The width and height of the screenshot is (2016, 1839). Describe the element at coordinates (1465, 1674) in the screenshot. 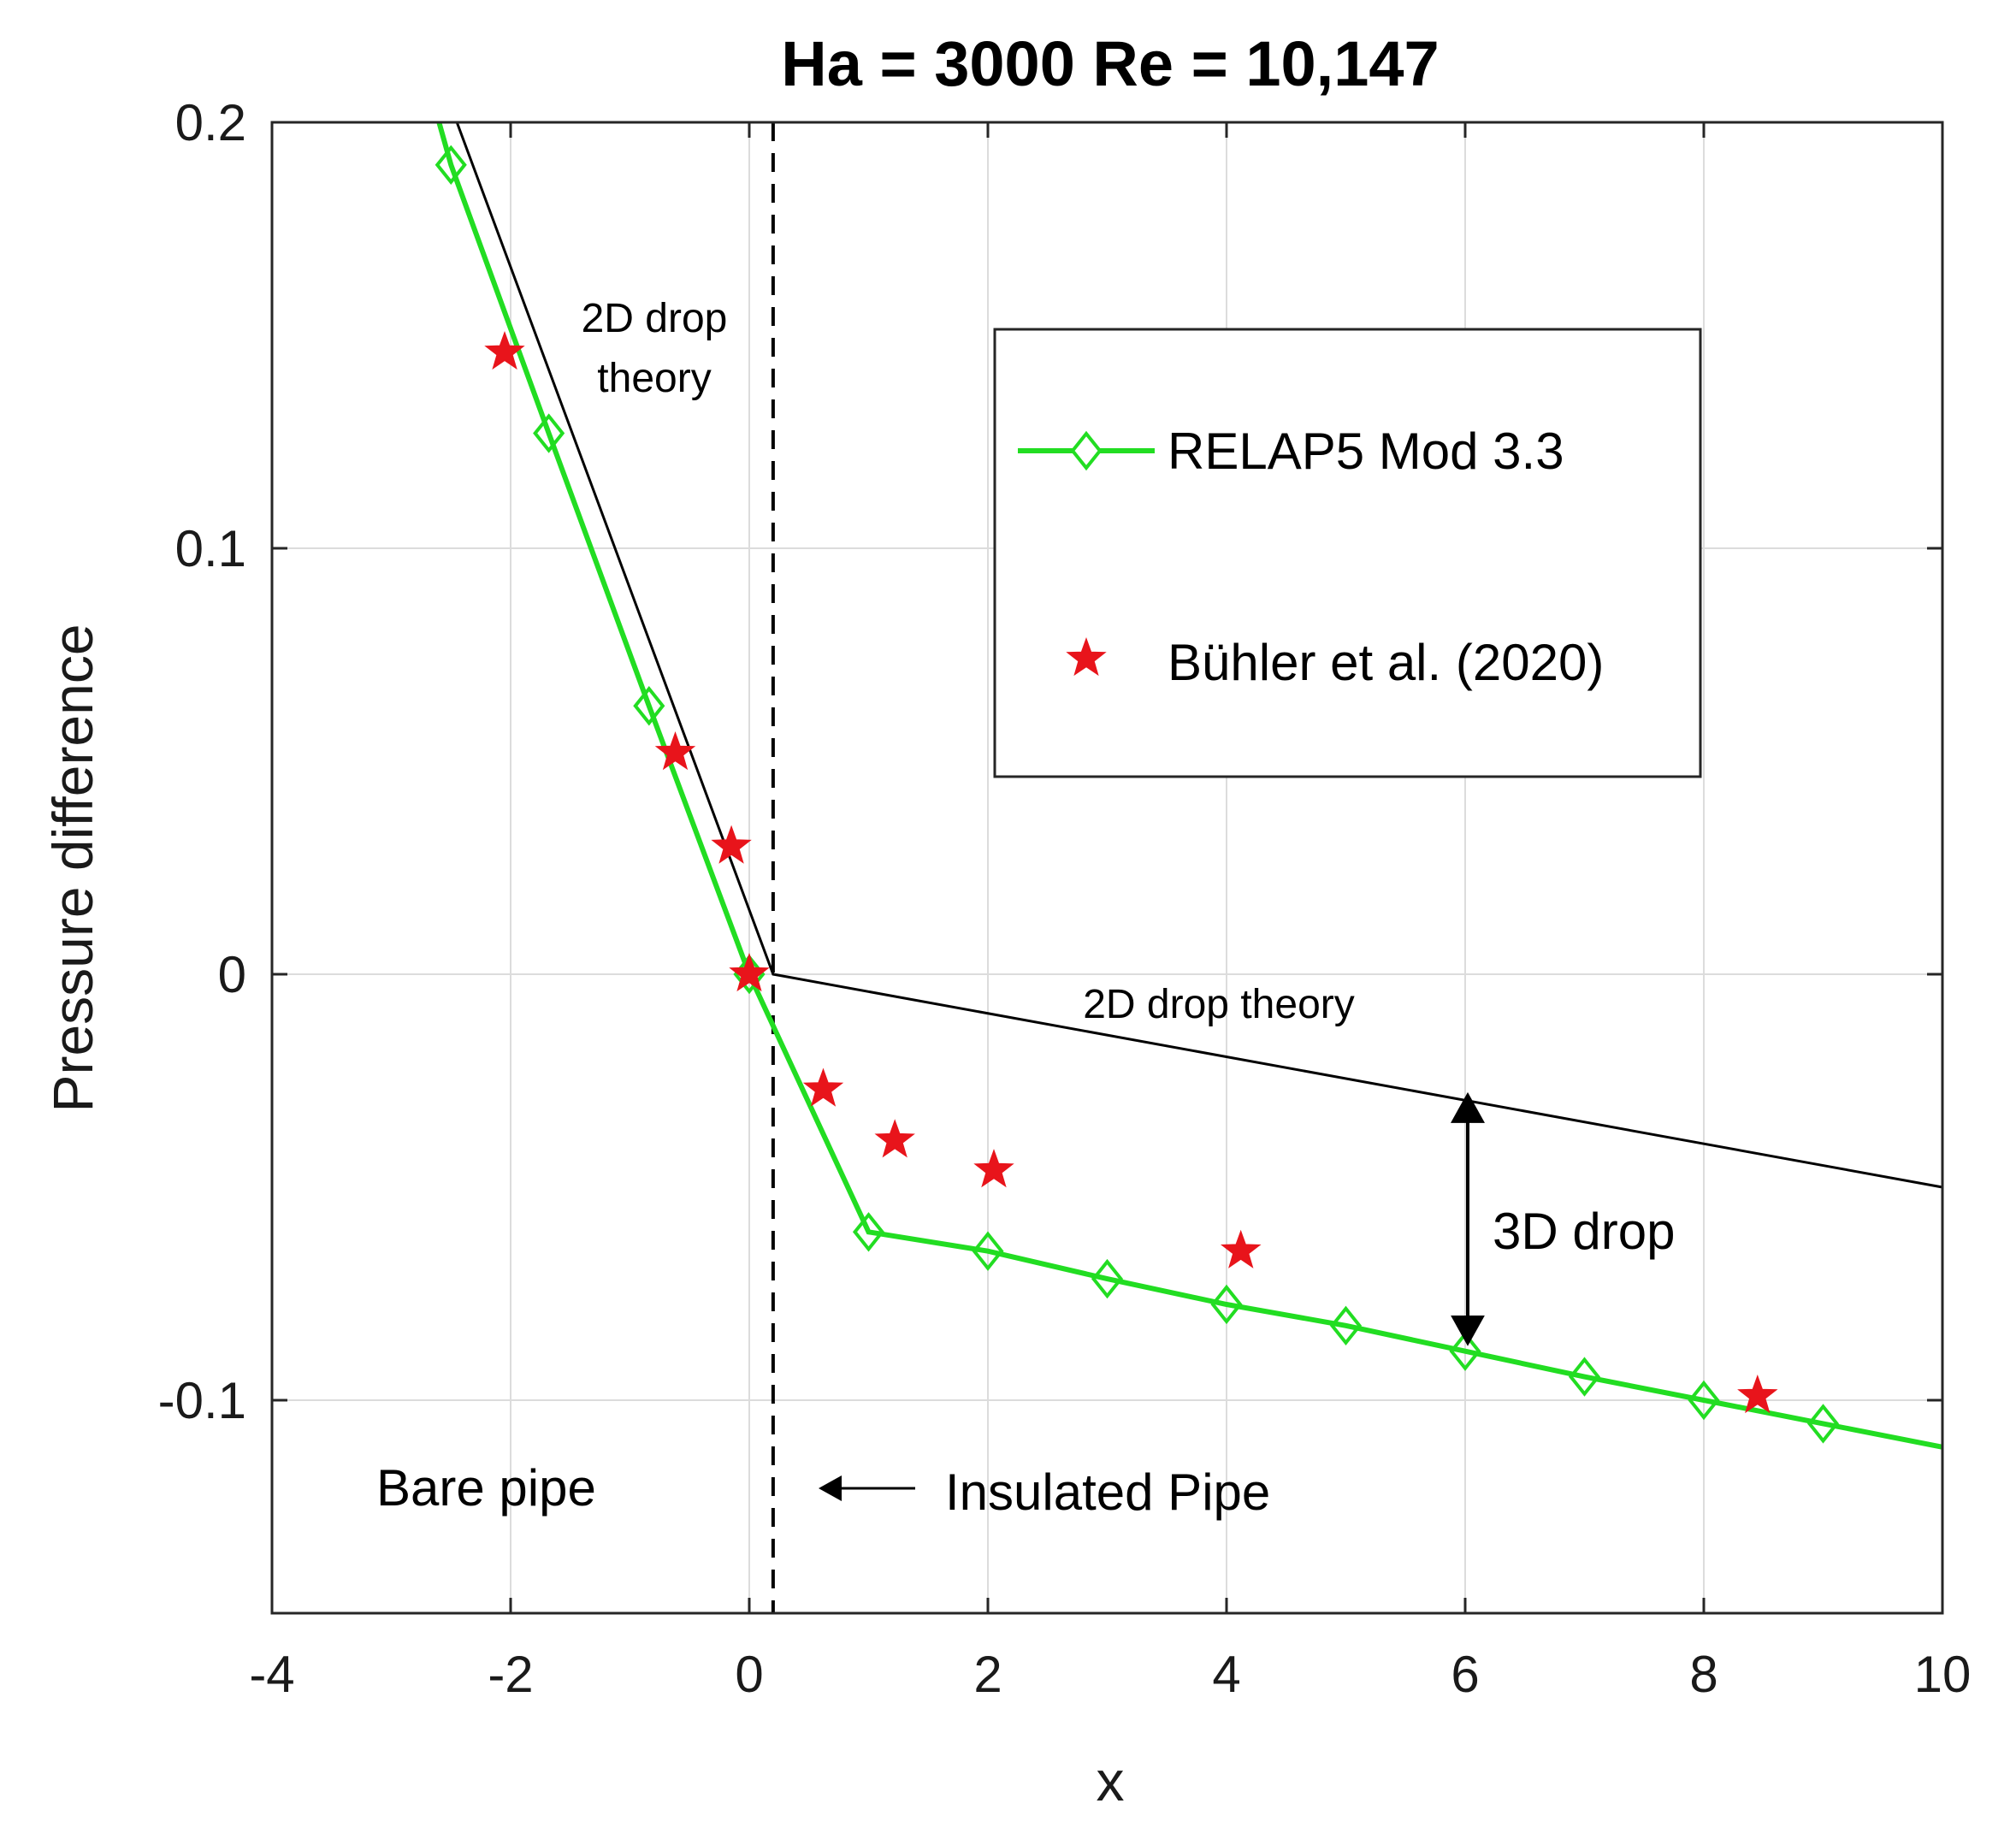

I see `x-tick-label-5: 6` at that location.